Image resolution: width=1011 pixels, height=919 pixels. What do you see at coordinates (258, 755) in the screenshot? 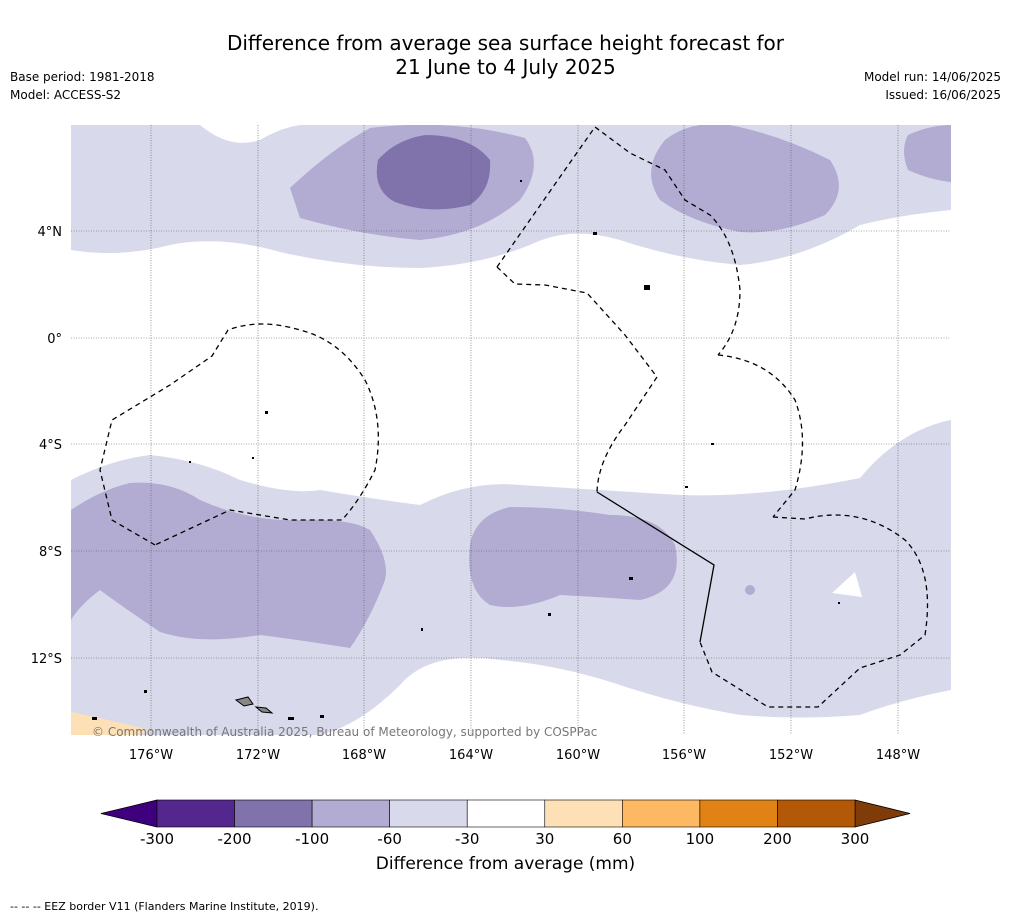
I see `lon-label-172w: 172°W` at bounding box center [258, 755].